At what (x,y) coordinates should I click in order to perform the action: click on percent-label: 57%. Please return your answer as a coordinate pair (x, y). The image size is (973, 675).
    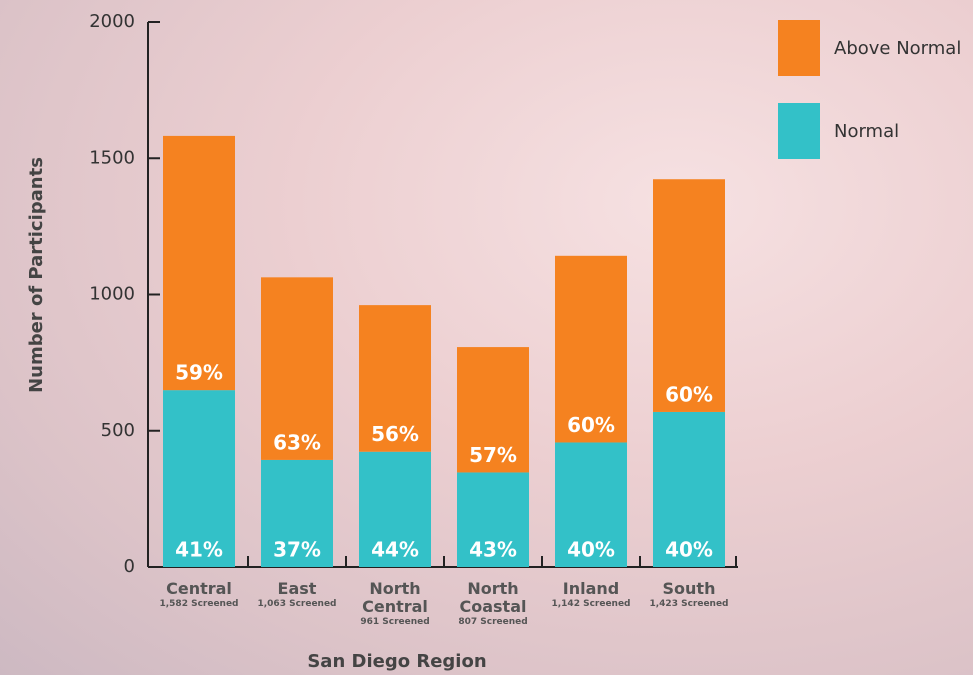
    Looking at the image, I should click on (493, 455).